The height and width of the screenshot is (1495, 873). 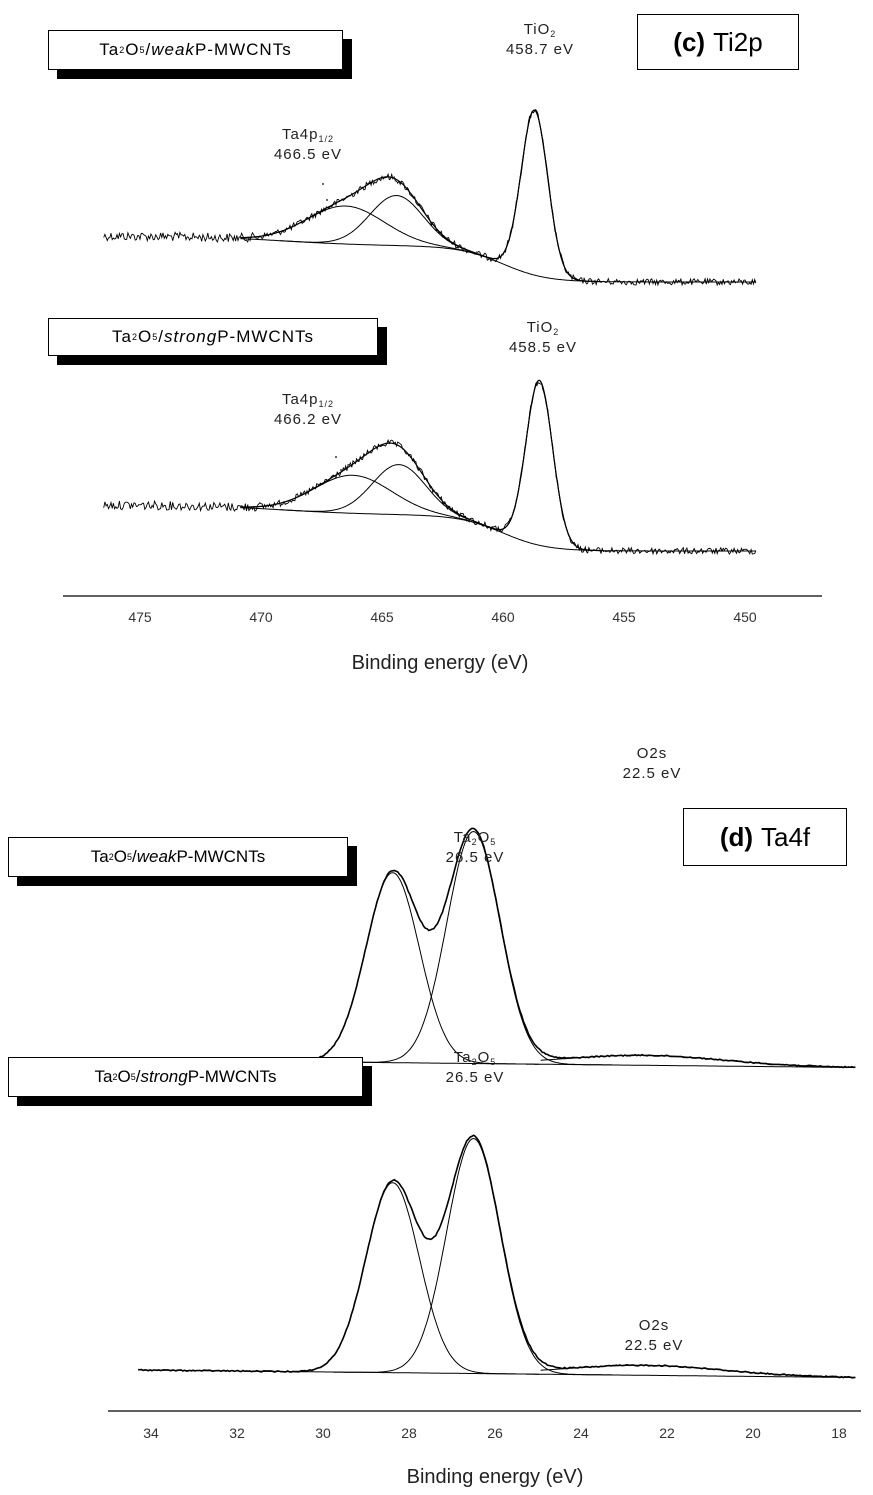 I want to click on x-axis-label-c: Binding energy (eV), so click(x=440, y=663).